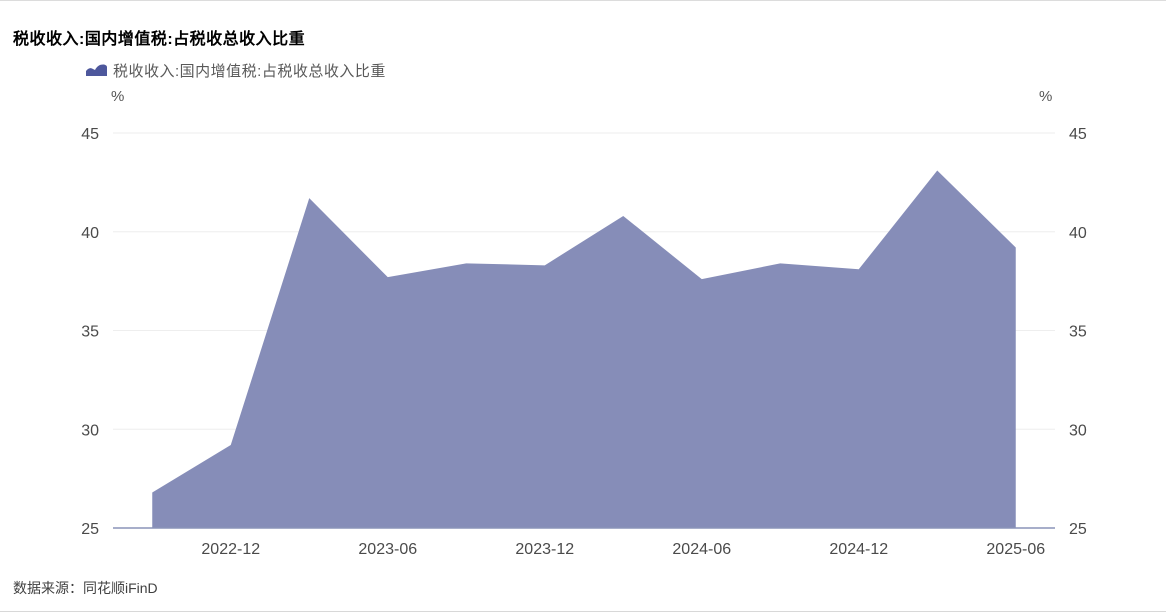 The width and height of the screenshot is (1166, 613). What do you see at coordinates (159, 39) in the screenshot?
I see `chart-title: 税收收入:国内增值税:占税收总收入比重` at bounding box center [159, 39].